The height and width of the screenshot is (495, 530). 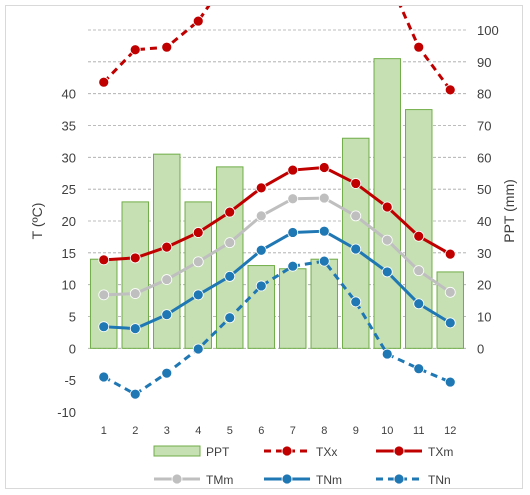 What do you see at coordinates (177, 479) in the screenshot?
I see `legend-marker-tmm` at bounding box center [177, 479].